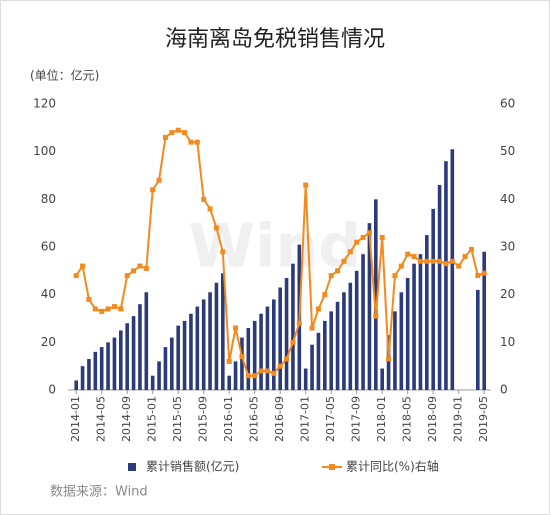  What do you see at coordinates (279, 419) in the screenshot?
I see `x-tick-label: 2016-09` at bounding box center [279, 419].